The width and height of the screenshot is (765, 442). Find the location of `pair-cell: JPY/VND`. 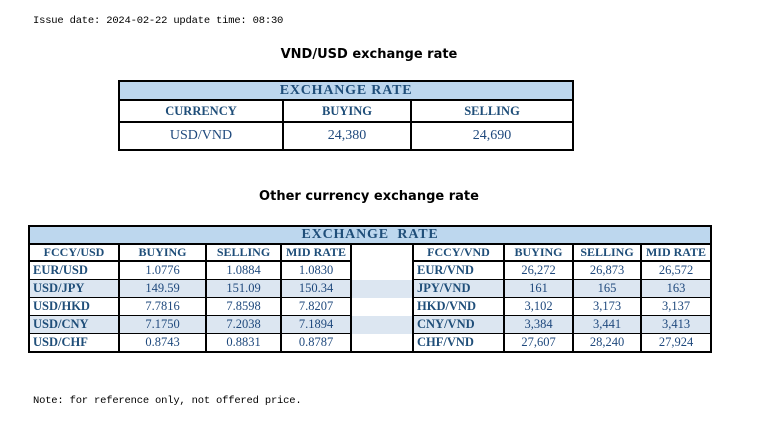

pair-cell: JPY/VND is located at coordinates (458, 288).